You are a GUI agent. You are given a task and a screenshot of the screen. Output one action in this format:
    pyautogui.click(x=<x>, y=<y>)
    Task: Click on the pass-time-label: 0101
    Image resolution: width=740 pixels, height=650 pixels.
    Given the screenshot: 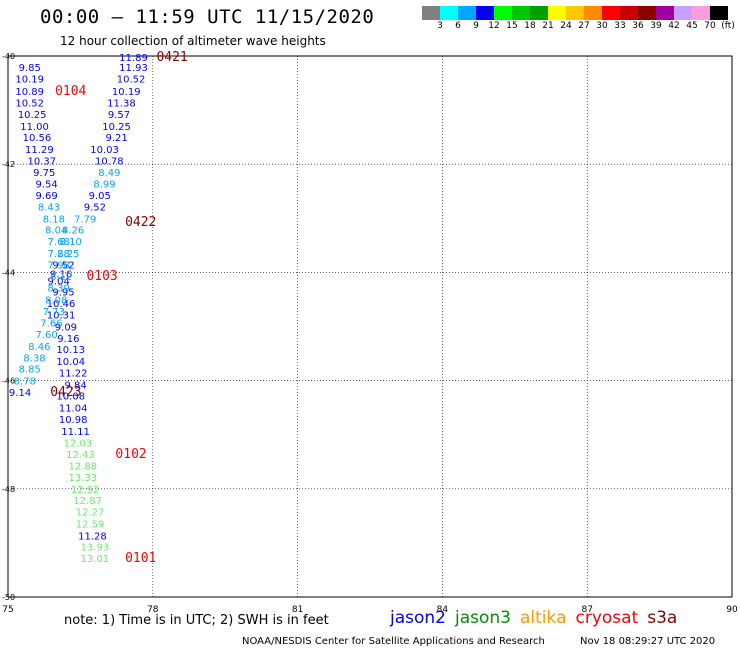 What is the action you would take?
    pyautogui.click(x=140, y=558)
    